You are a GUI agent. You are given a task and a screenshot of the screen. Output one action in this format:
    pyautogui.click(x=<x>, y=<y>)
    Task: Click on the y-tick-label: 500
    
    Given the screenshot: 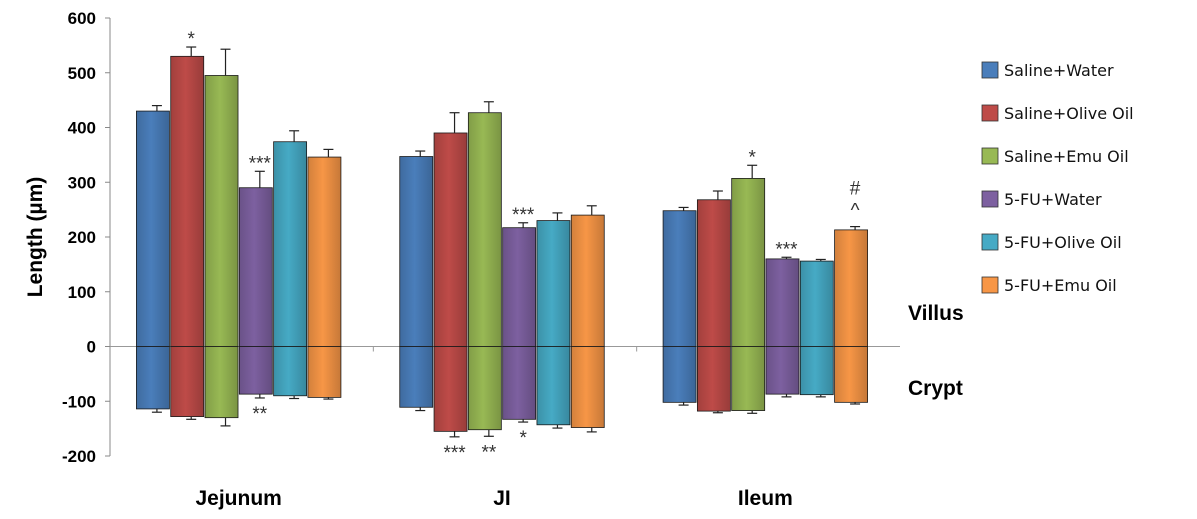 What is the action you would take?
    pyautogui.click(x=82, y=73)
    